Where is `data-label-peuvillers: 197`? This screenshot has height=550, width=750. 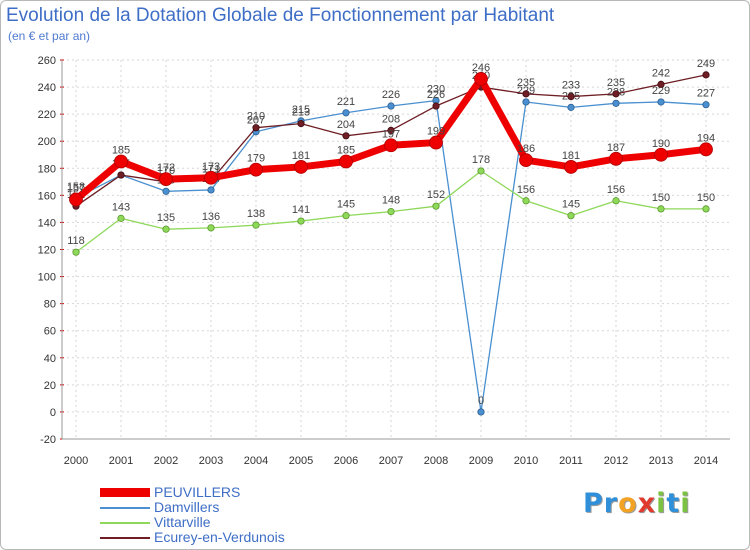
data-label-peuvillers: 197 is located at coordinates (391, 134).